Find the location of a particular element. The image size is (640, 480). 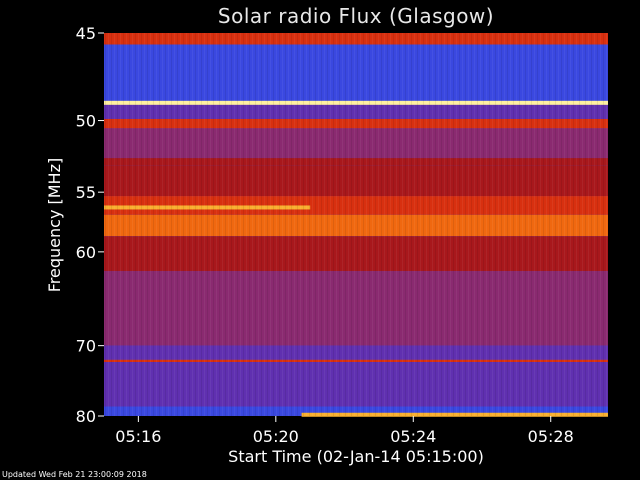

y-tick-label: 80 is located at coordinates (86, 416).